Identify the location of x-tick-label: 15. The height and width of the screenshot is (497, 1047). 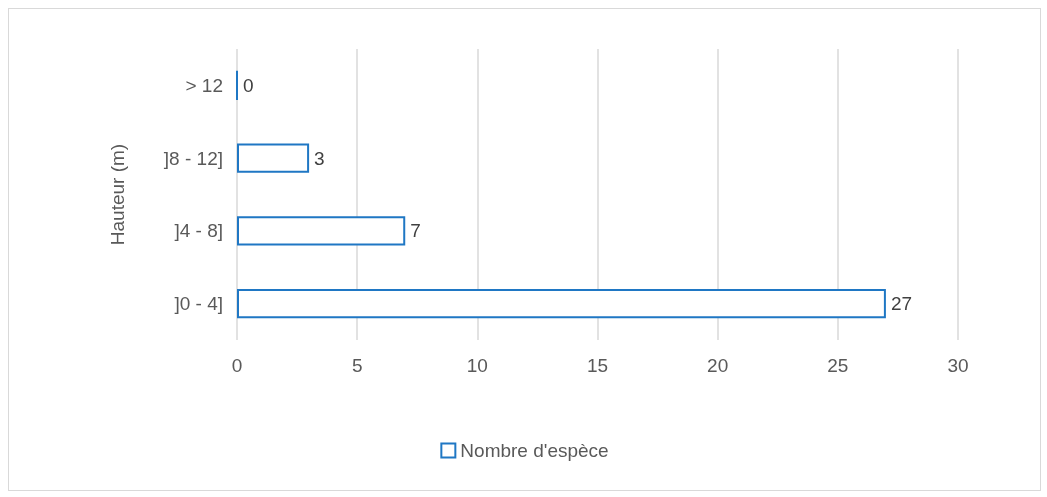
(597, 365).